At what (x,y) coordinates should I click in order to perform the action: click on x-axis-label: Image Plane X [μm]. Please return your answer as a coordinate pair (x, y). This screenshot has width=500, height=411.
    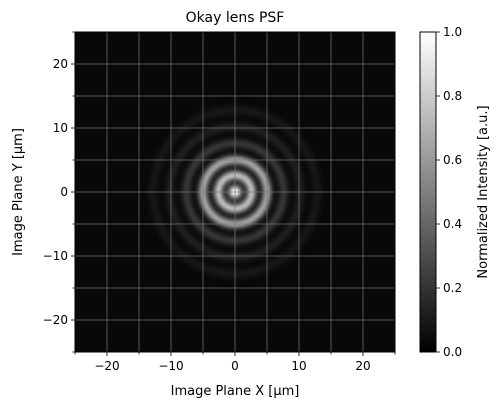
    Looking at the image, I should click on (235, 391).